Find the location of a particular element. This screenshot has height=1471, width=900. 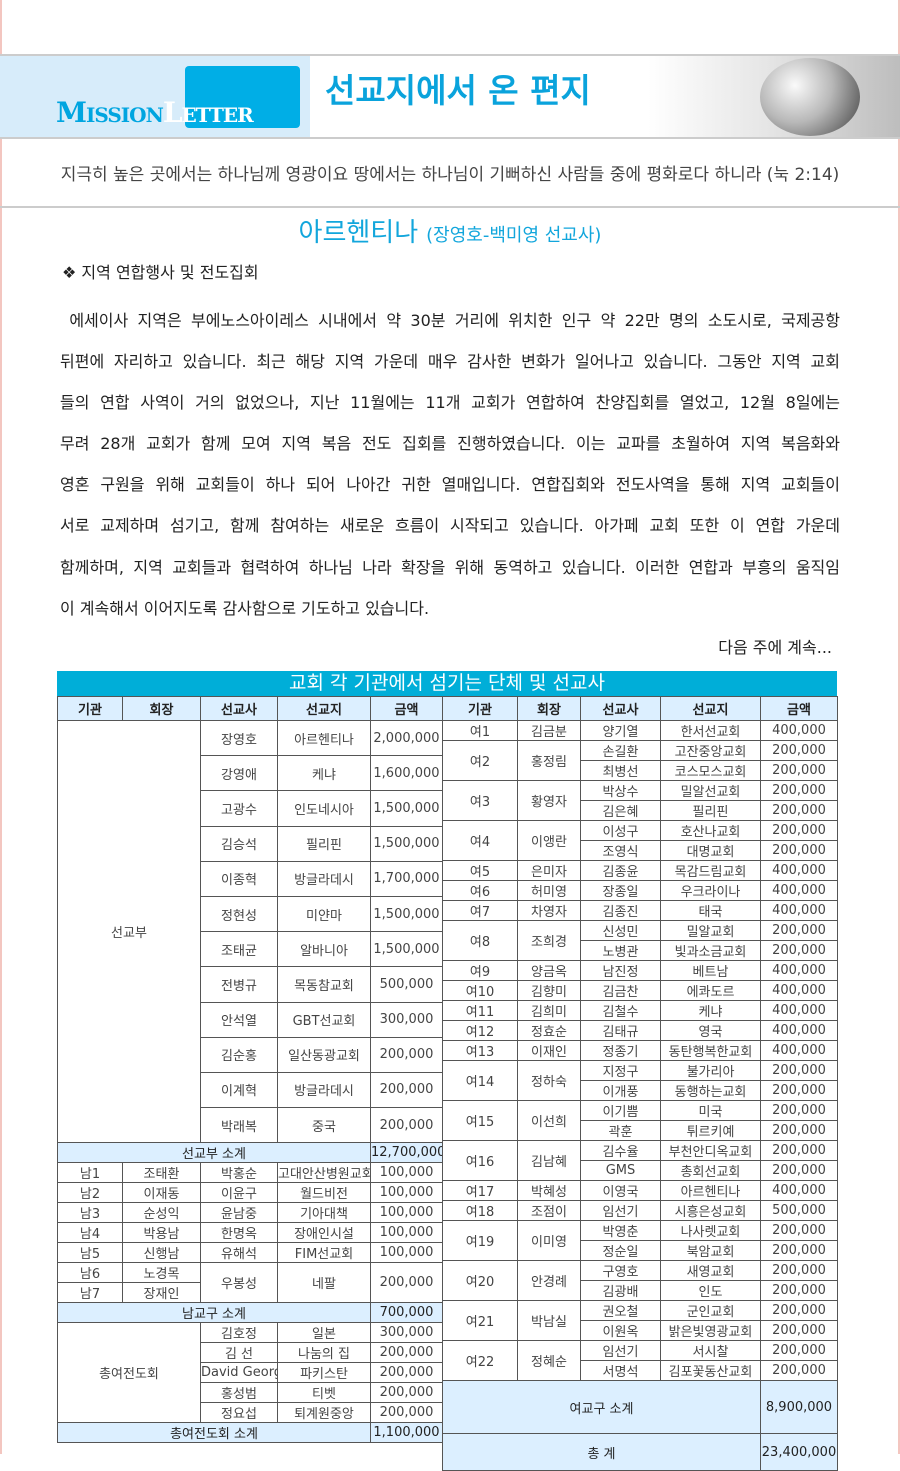

mission-letter-logo: MissionLetter is located at coordinates (155, 112).